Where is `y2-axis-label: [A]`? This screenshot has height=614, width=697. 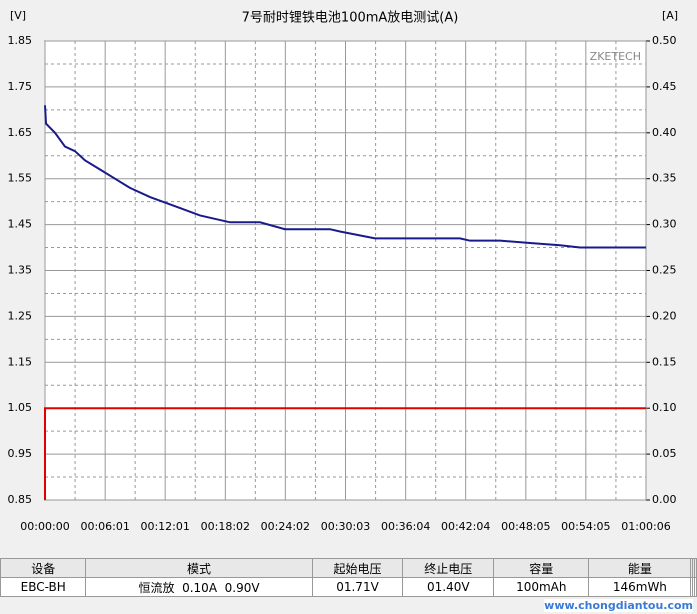 y2-axis-label: [A] is located at coordinates (670, 15).